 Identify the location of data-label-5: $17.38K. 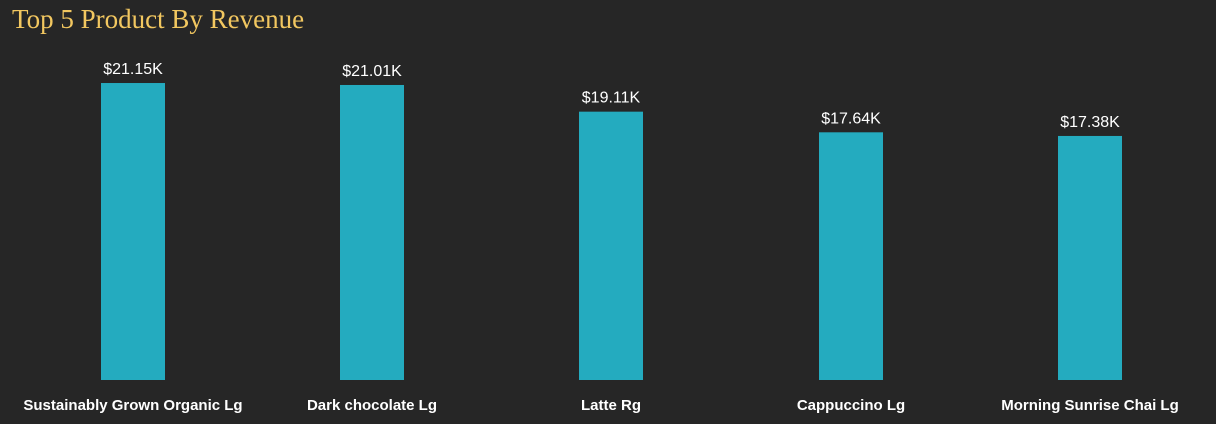
(1090, 122).